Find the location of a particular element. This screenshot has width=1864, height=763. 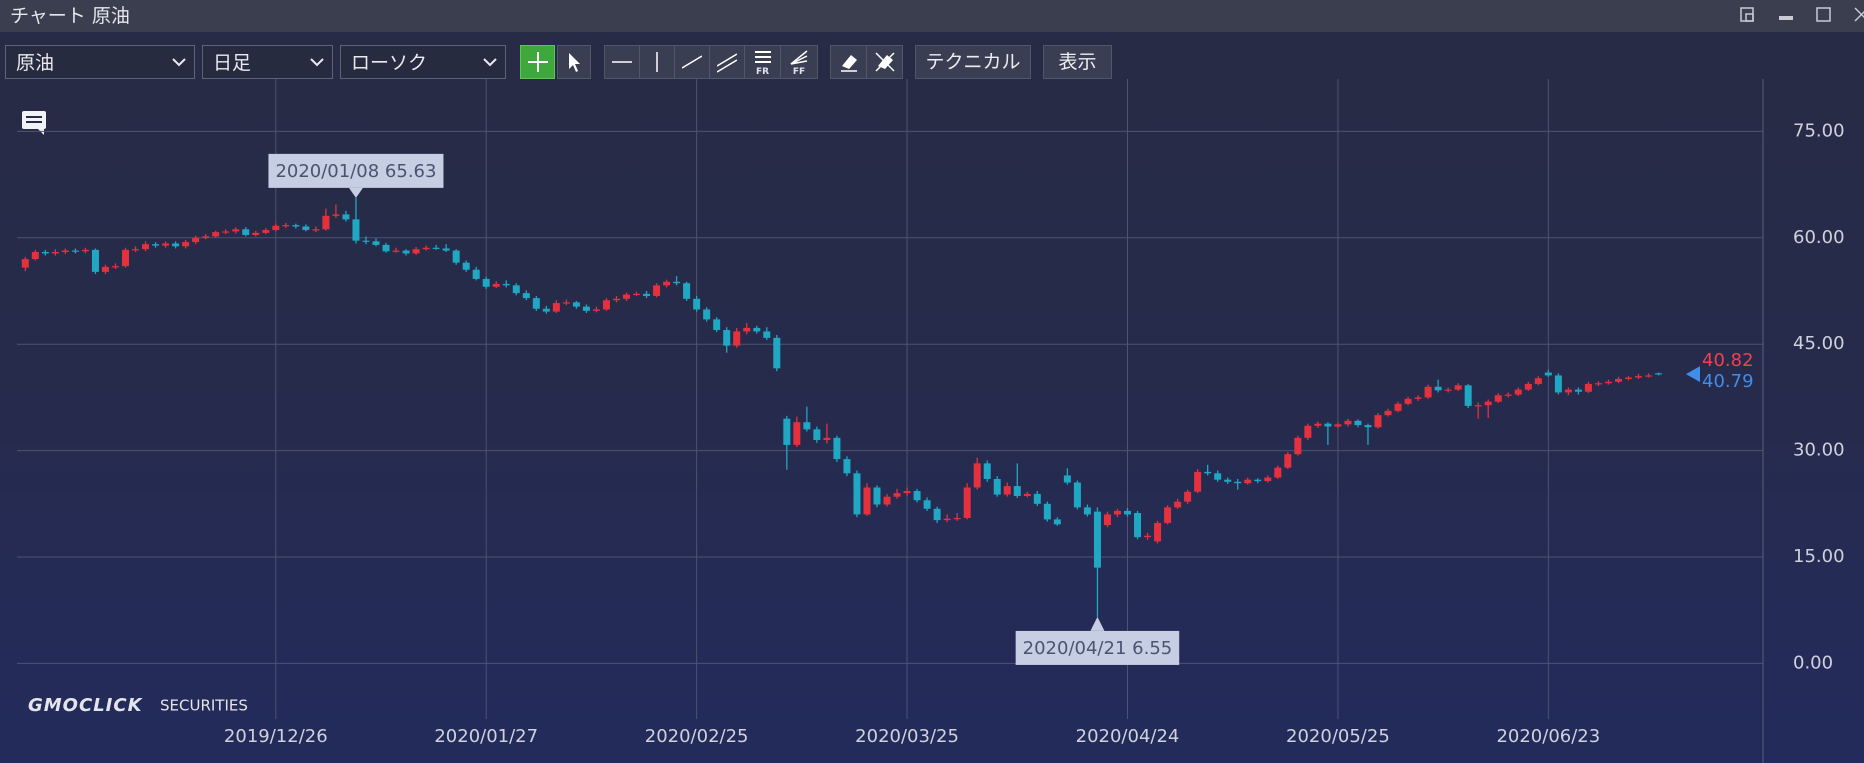

x-tick-label: 2020/06/23 is located at coordinates (1548, 736).